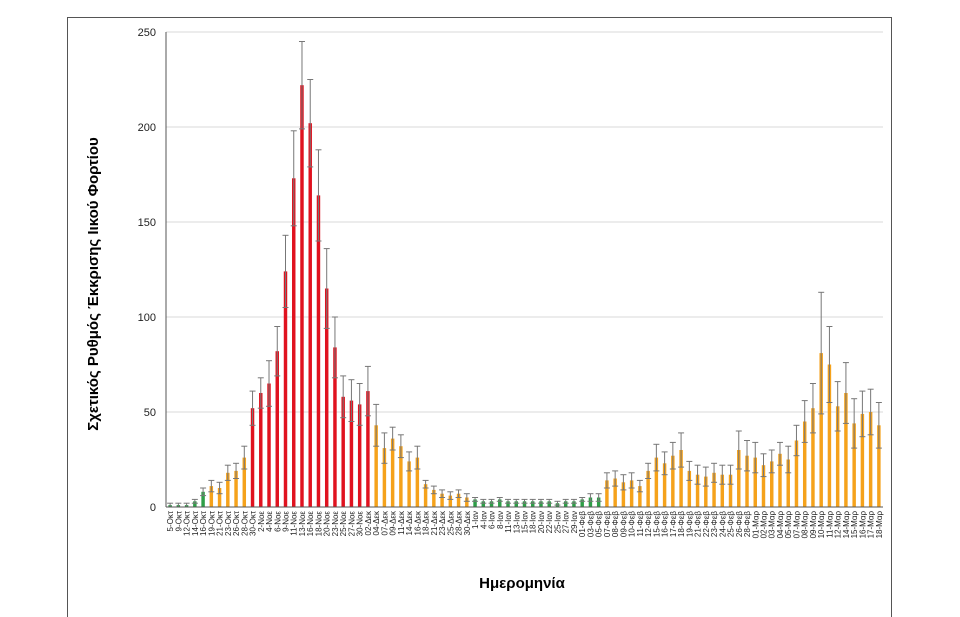 The image size is (960, 617). Describe the element at coordinates (739, 478) in the screenshot. I see `bar-26-Φεβ` at that location.